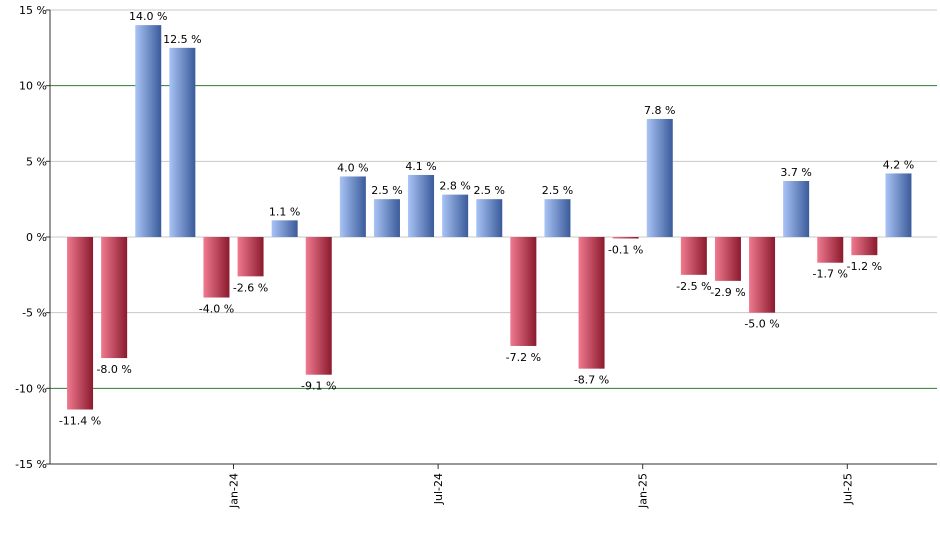 This screenshot has width=940, height=550. Describe the element at coordinates (250, 287) in the screenshot. I see `data-label: -2.6 %` at that location.